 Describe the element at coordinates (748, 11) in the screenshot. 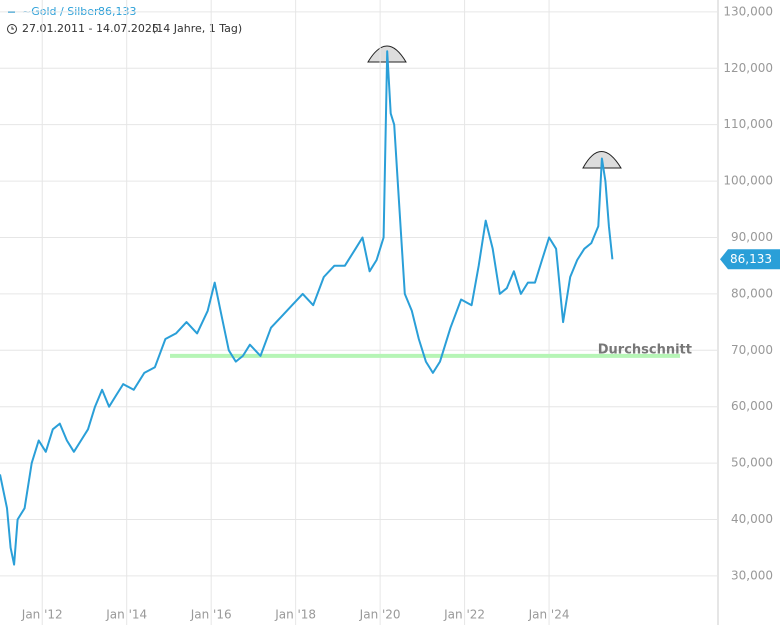

I see `y-tick-label: 130,000` at that location.